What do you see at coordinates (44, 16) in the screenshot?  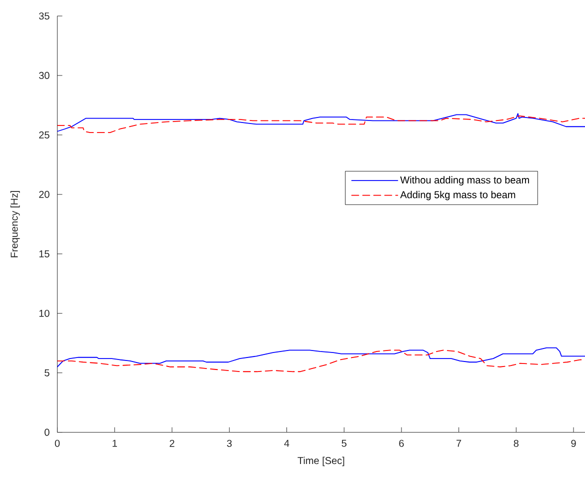 I see `y-tick-label: 35` at bounding box center [44, 16].